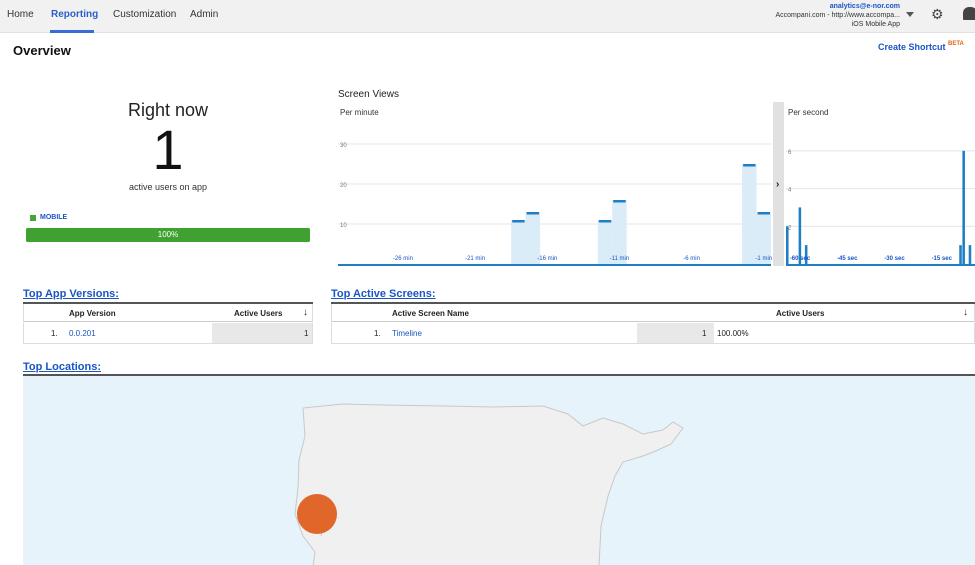 The width and height of the screenshot is (975, 565). What do you see at coordinates (33, 218) in the screenshot?
I see `mobile-legend-swatch` at bounding box center [33, 218].